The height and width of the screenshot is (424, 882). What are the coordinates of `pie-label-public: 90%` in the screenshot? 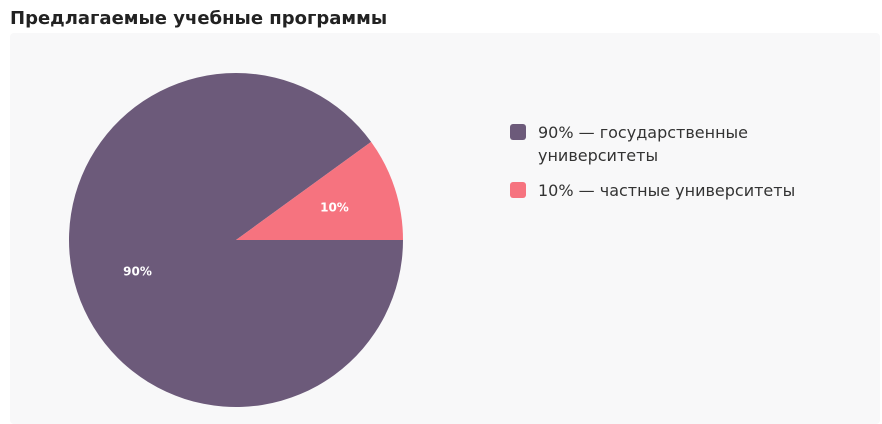 It's located at (137, 271).